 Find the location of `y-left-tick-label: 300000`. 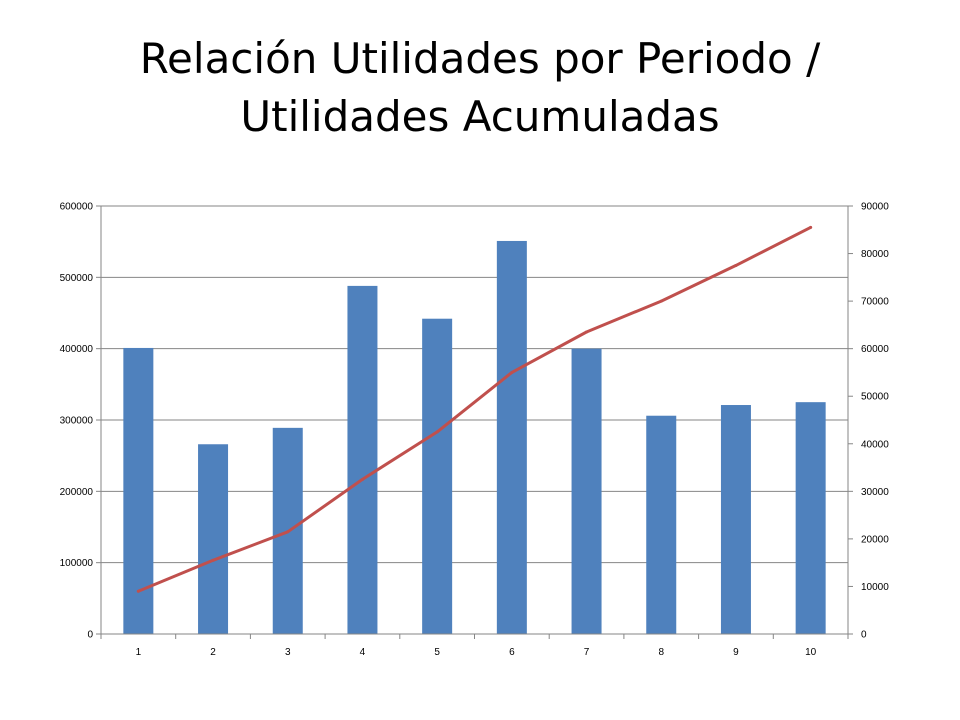

y-left-tick-label: 300000 is located at coordinates (77, 421).